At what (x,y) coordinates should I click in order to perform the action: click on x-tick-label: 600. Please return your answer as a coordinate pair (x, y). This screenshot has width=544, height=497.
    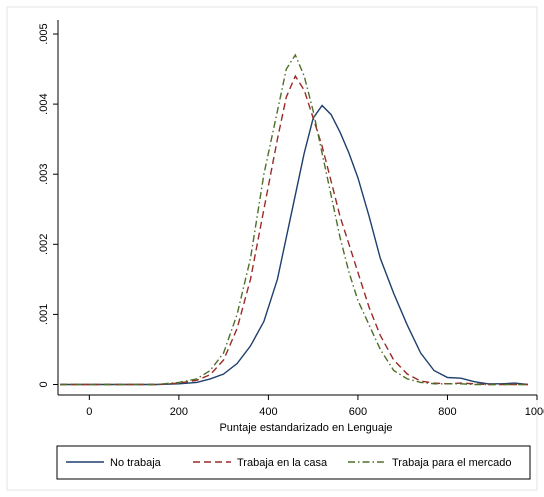
    Looking at the image, I should click on (358, 412).